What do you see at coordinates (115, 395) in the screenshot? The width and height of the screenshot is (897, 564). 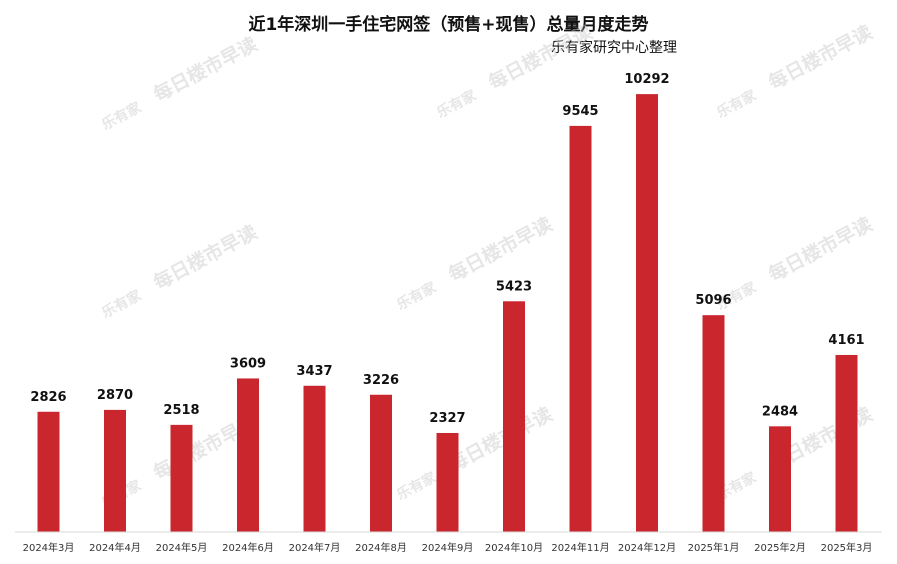 I see `data-label: 2870` at bounding box center [115, 395].